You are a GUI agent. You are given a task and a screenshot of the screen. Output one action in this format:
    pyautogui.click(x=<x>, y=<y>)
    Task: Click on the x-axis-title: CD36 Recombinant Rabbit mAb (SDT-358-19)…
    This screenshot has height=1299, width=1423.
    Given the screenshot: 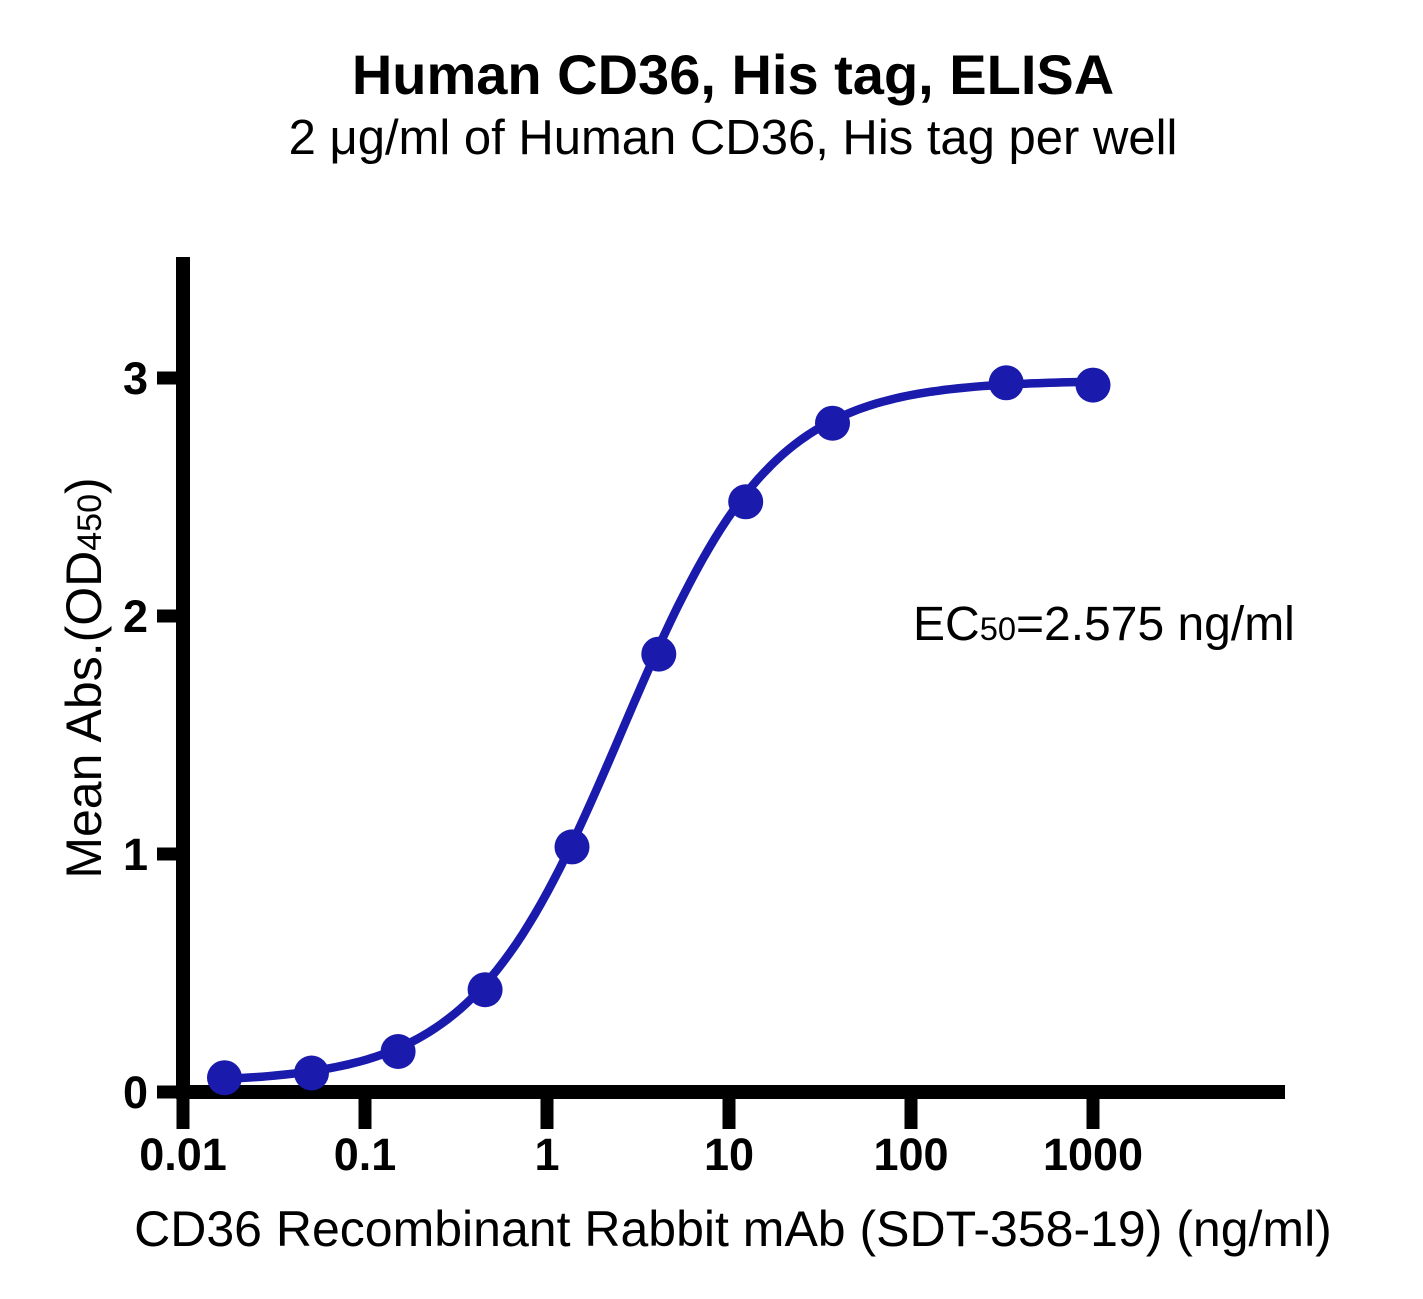 What is the action you would take?
    pyautogui.click(x=733, y=1229)
    